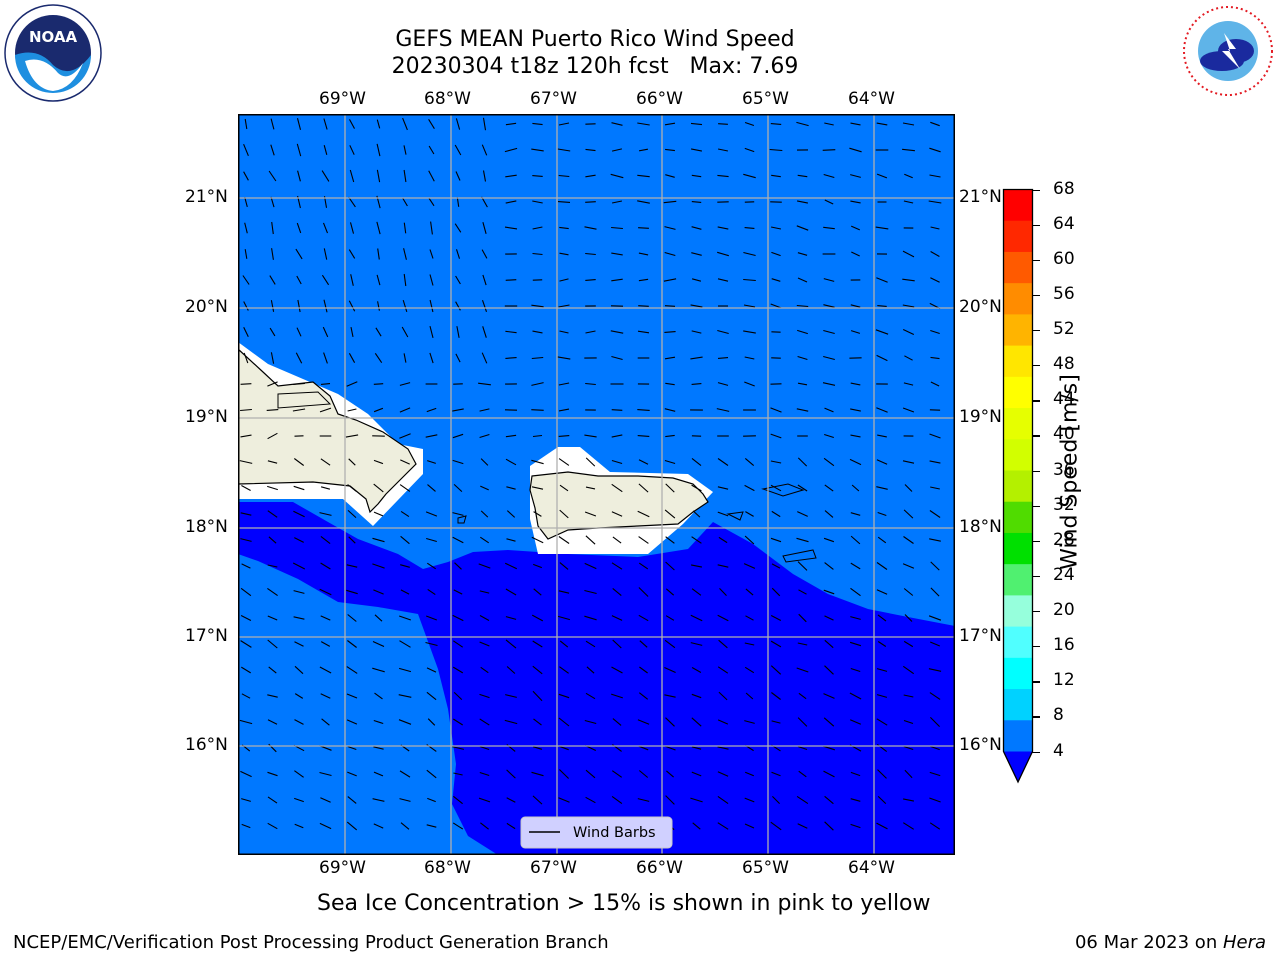  Describe the element at coordinates (1064, 504) in the screenshot. I see `colorbar-tick-label: 32` at that location.